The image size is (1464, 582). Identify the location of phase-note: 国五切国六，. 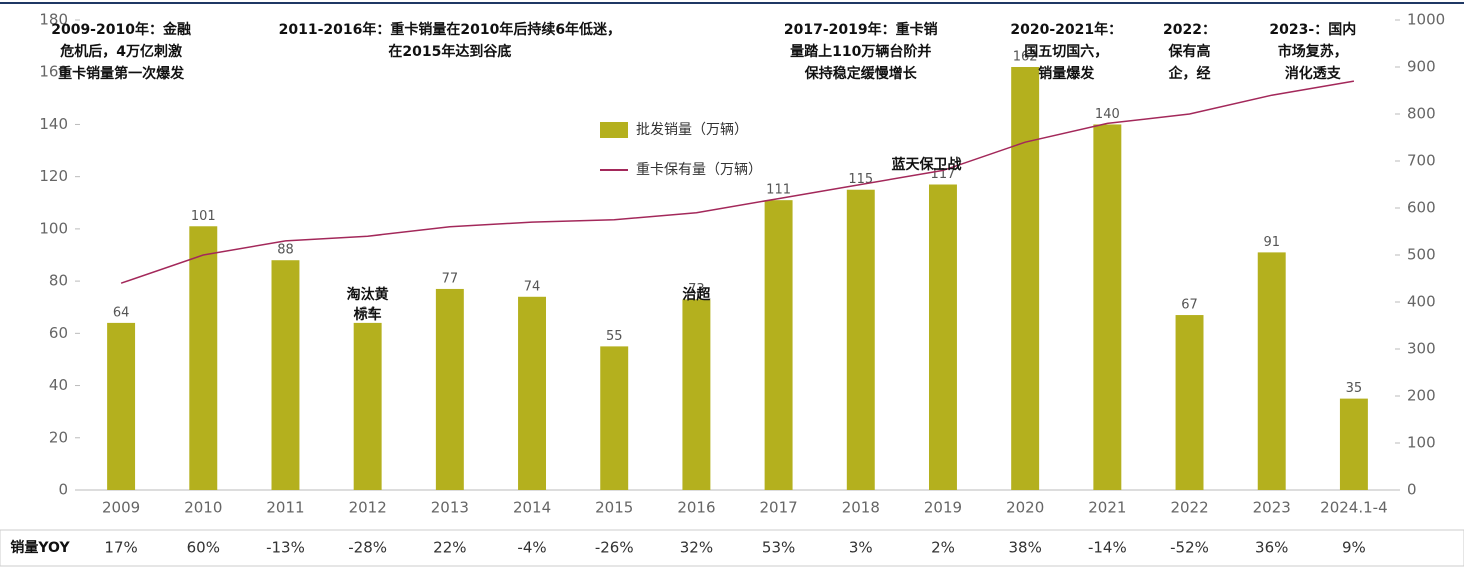
(1066, 51).